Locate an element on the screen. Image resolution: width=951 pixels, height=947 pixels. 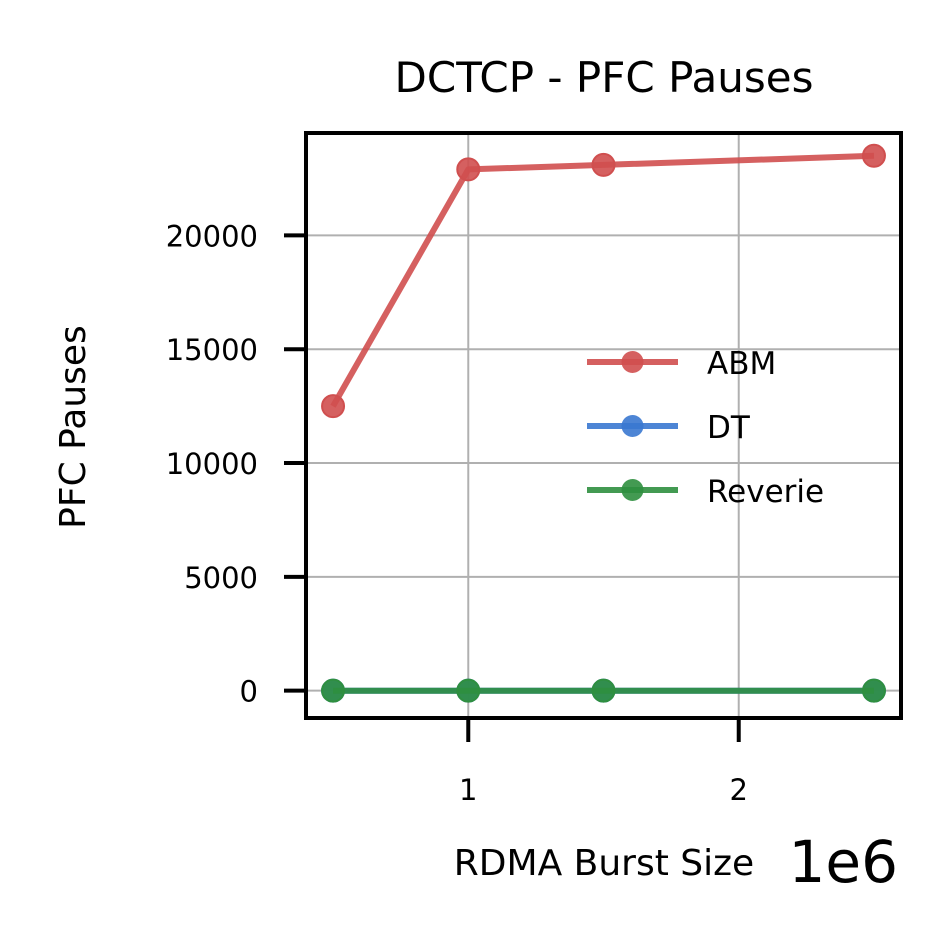
legend-item-reverie: Reverie is located at coordinates (705, 492).